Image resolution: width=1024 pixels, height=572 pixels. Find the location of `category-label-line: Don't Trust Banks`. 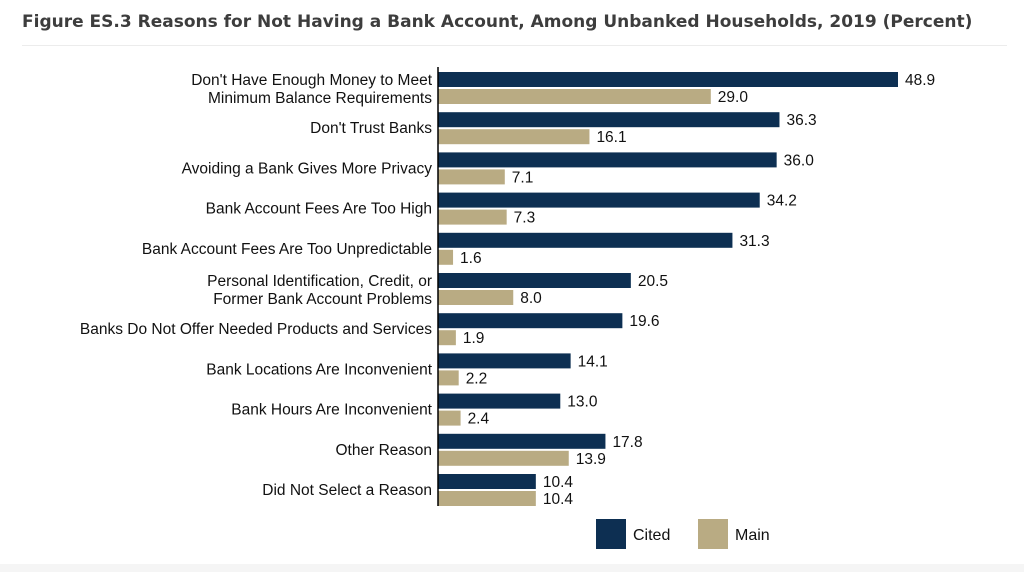

category-label-line: Don't Trust Banks is located at coordinates (371, 128).